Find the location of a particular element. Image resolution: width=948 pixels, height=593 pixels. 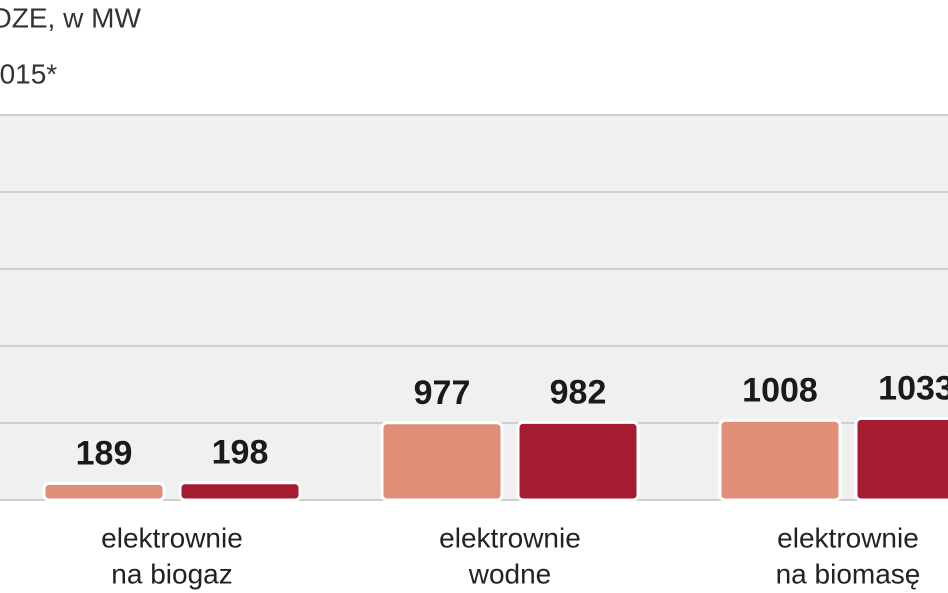

value-label: 189 is located at coordinates (104, 453).